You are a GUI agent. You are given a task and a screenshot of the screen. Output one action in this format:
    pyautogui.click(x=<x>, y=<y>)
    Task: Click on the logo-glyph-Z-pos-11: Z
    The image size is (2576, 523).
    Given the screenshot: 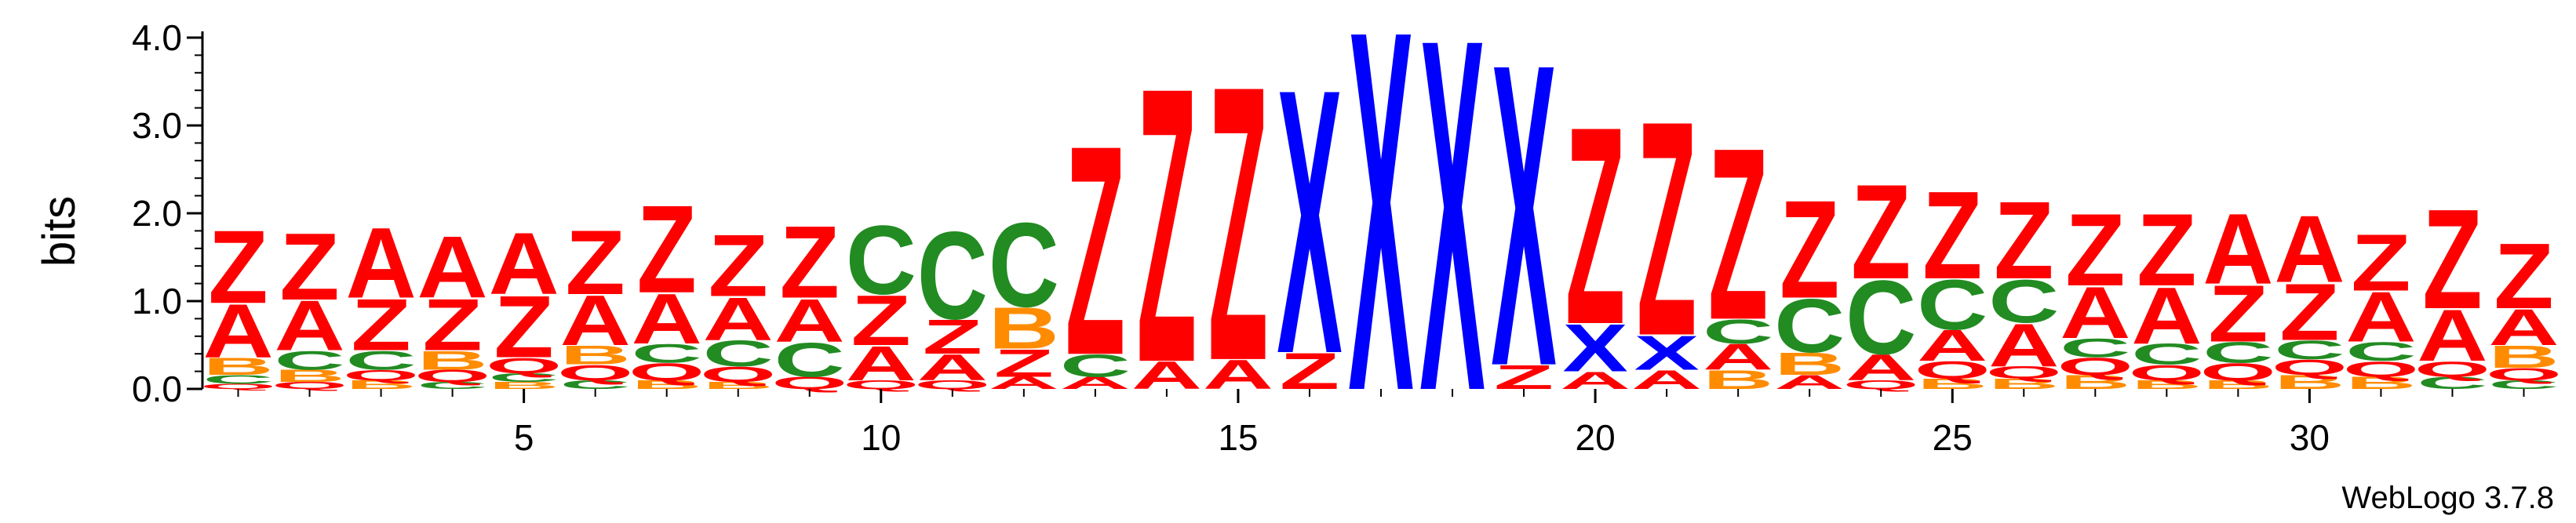 What is the action you would take?
    pyautogui.click(x=952, y=337)
    